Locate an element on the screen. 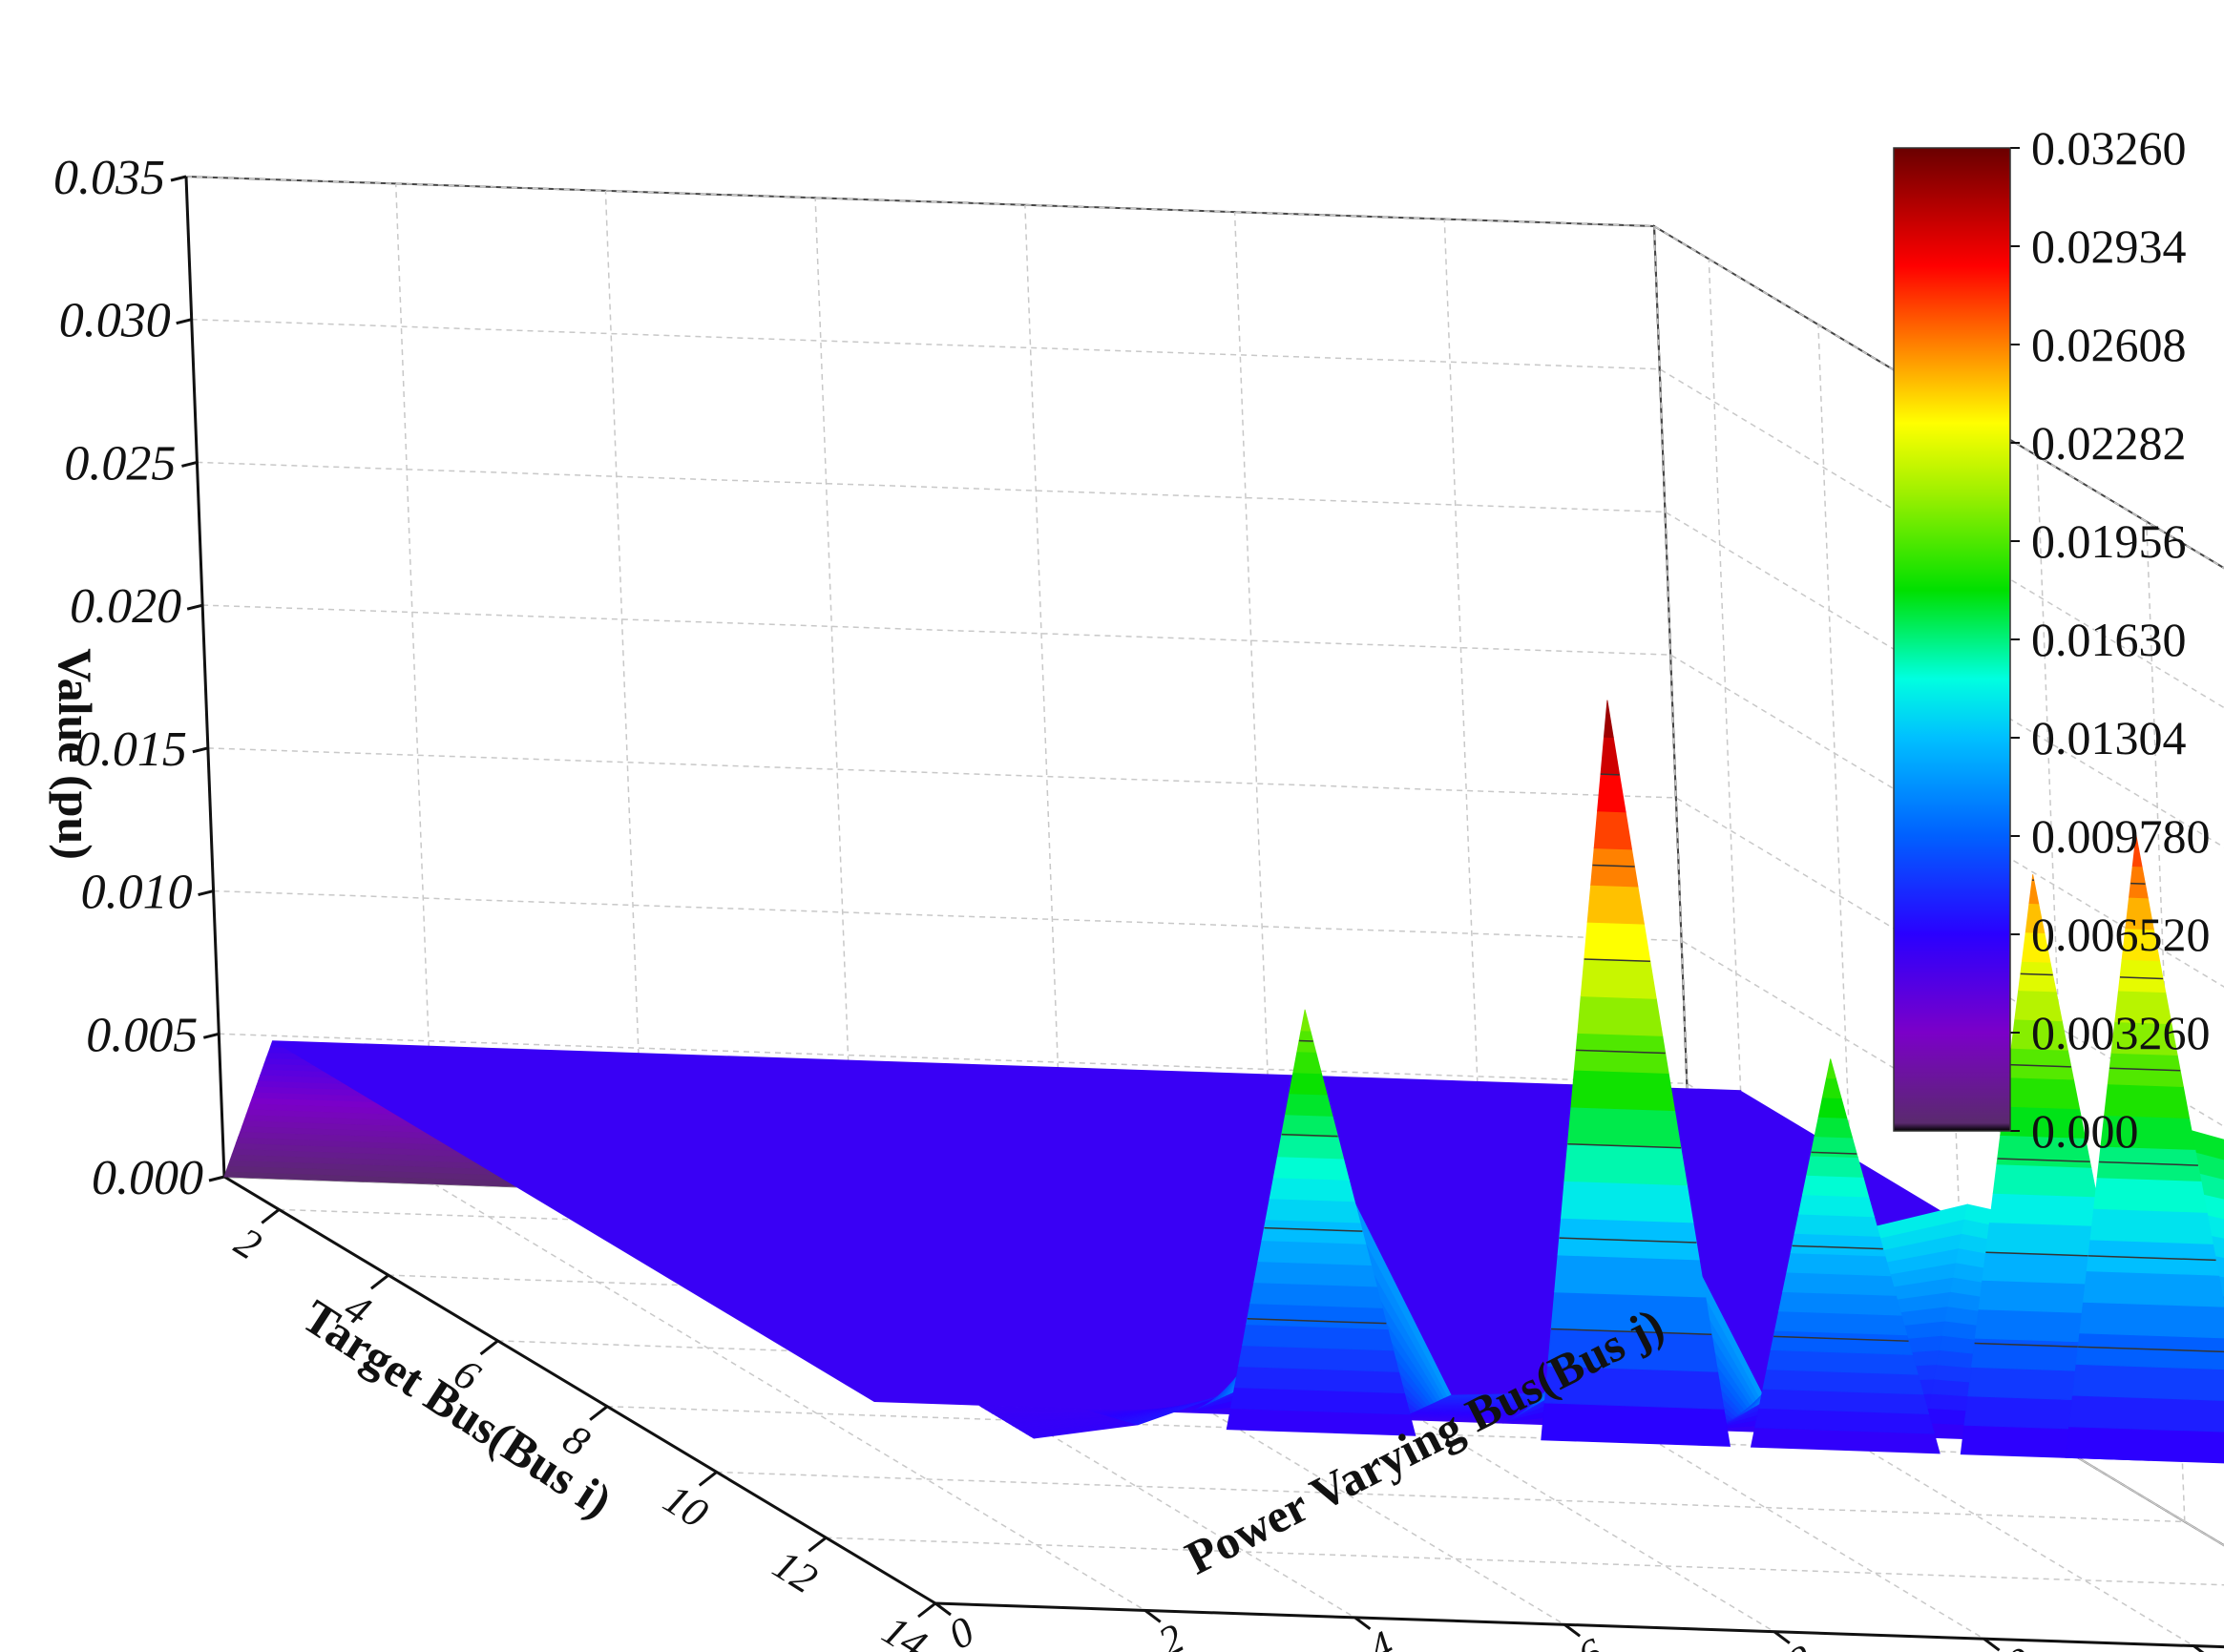 This screenshot has width=2224, height=1652. colorbar-label: 0.01630 is located at coordinates (2109, 639).